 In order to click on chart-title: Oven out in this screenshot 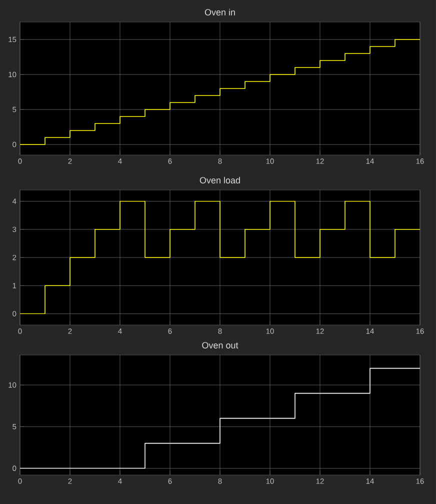, I will do `click(220, 345)`.